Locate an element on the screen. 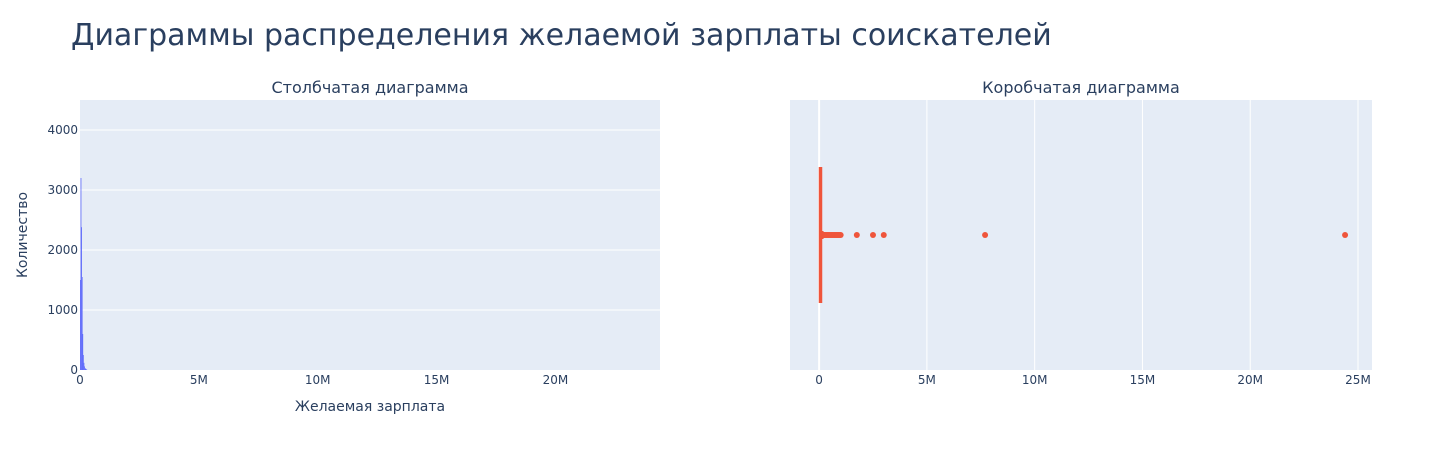  boxplot-x-ticks: 0 5M 10M 15M 20M 25M is located at coordinates (1093, 380).